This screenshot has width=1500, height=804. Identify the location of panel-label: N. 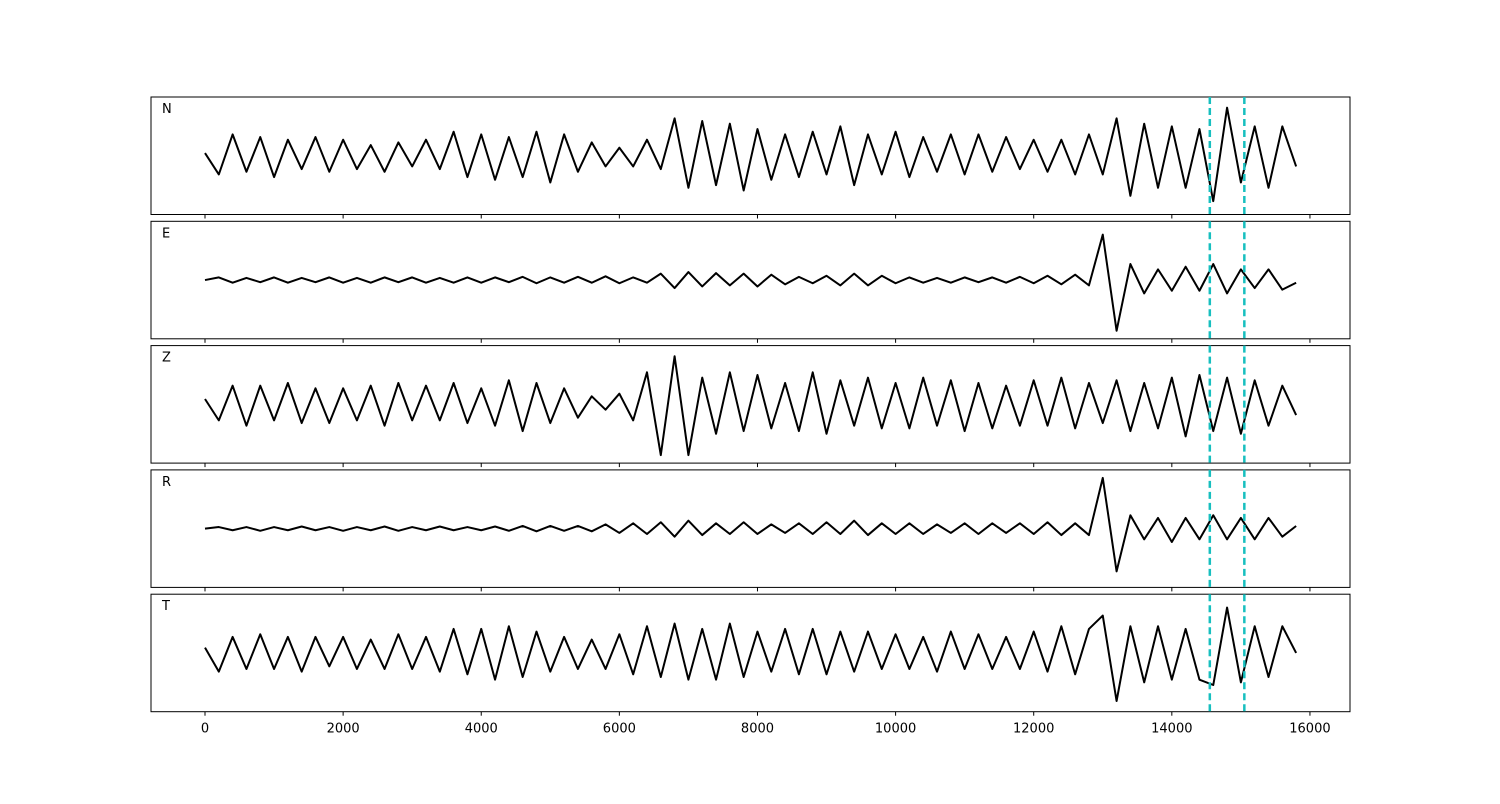
(167, 109).